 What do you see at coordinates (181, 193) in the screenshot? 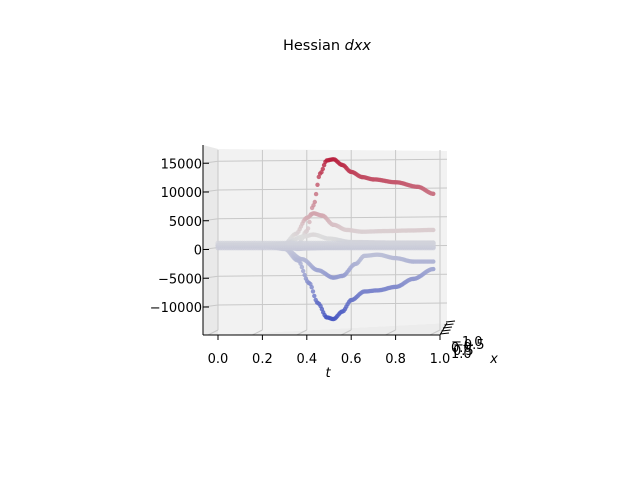
I see `z-tick-label: 10000` at bounding box center [181, 193].